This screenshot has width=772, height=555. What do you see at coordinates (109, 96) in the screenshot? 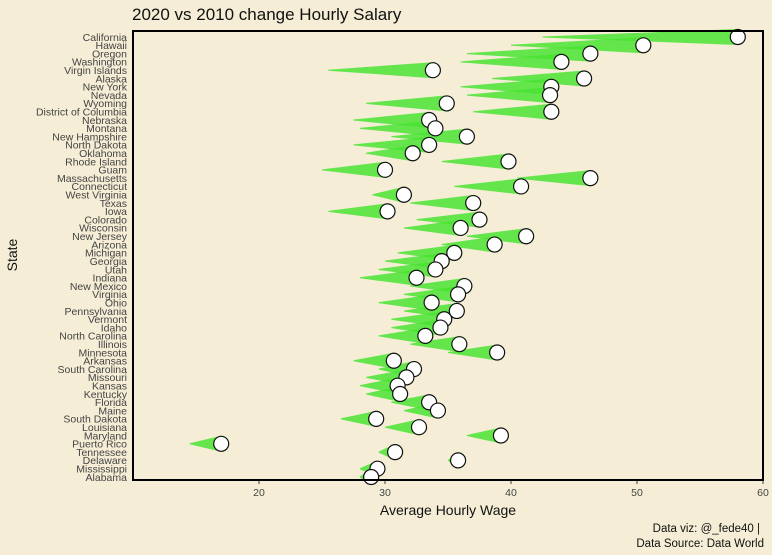
I see `y-tick-label: Nevada` at bounding box center [109, 96].